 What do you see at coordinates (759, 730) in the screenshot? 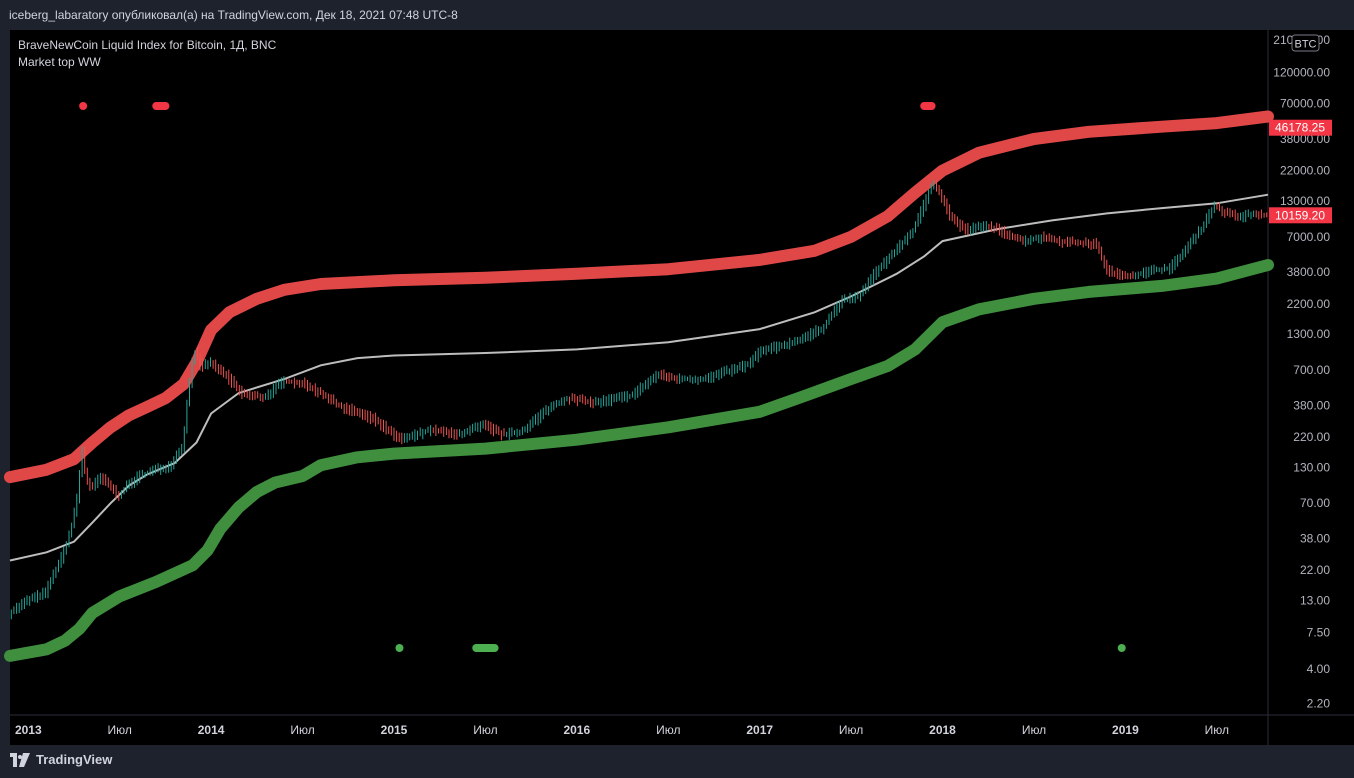
I see `x-tick-label: 2017` at bounding box center [759, 730].